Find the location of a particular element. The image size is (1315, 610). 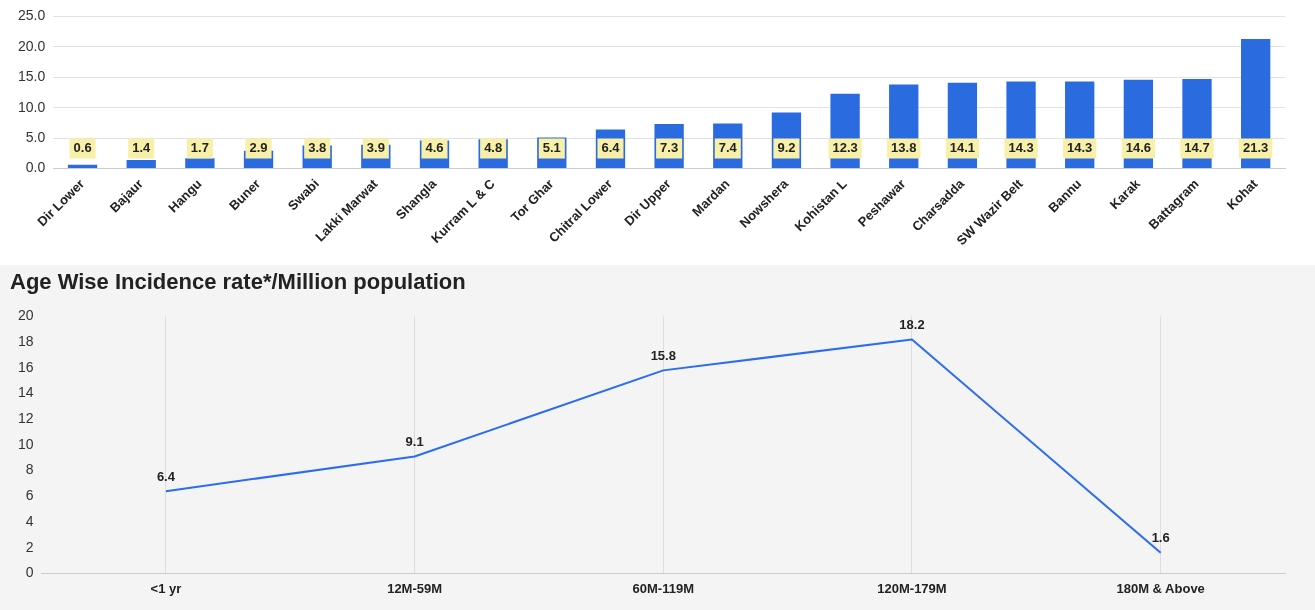

data-label: 2.9 is located at coordinates (258, 148).